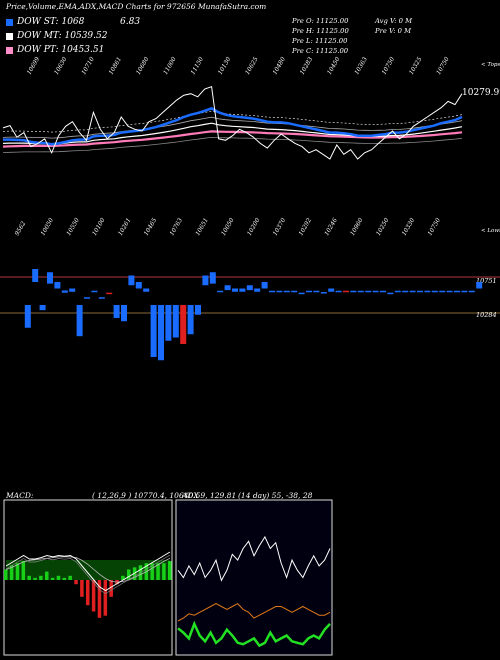 The height and width of the screenshot is (660, 500). What do you see at coordinates (320, 41) in the screenshot?
I see `info-prev-low: Pre L: 11125.00` at bounding box center [320, 41].